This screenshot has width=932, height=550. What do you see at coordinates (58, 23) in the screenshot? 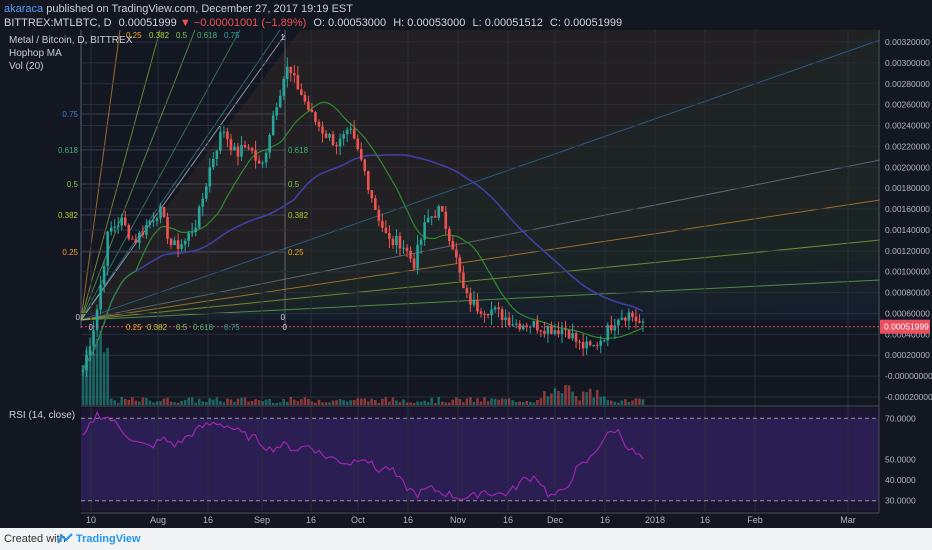
I see `symbol-label: BITTREX:MTLBTC, D` at bounding box center [58, 23].